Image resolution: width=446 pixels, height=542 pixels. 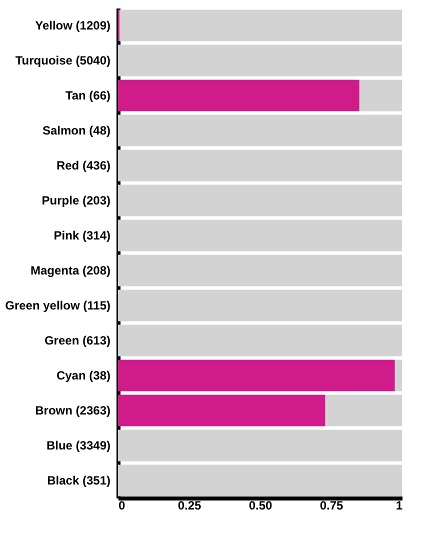 What do you see at coordinates (76, 201) in the screenshot?
I see `y-tick-label: Purple (203)` at bounding box center [76, 201].